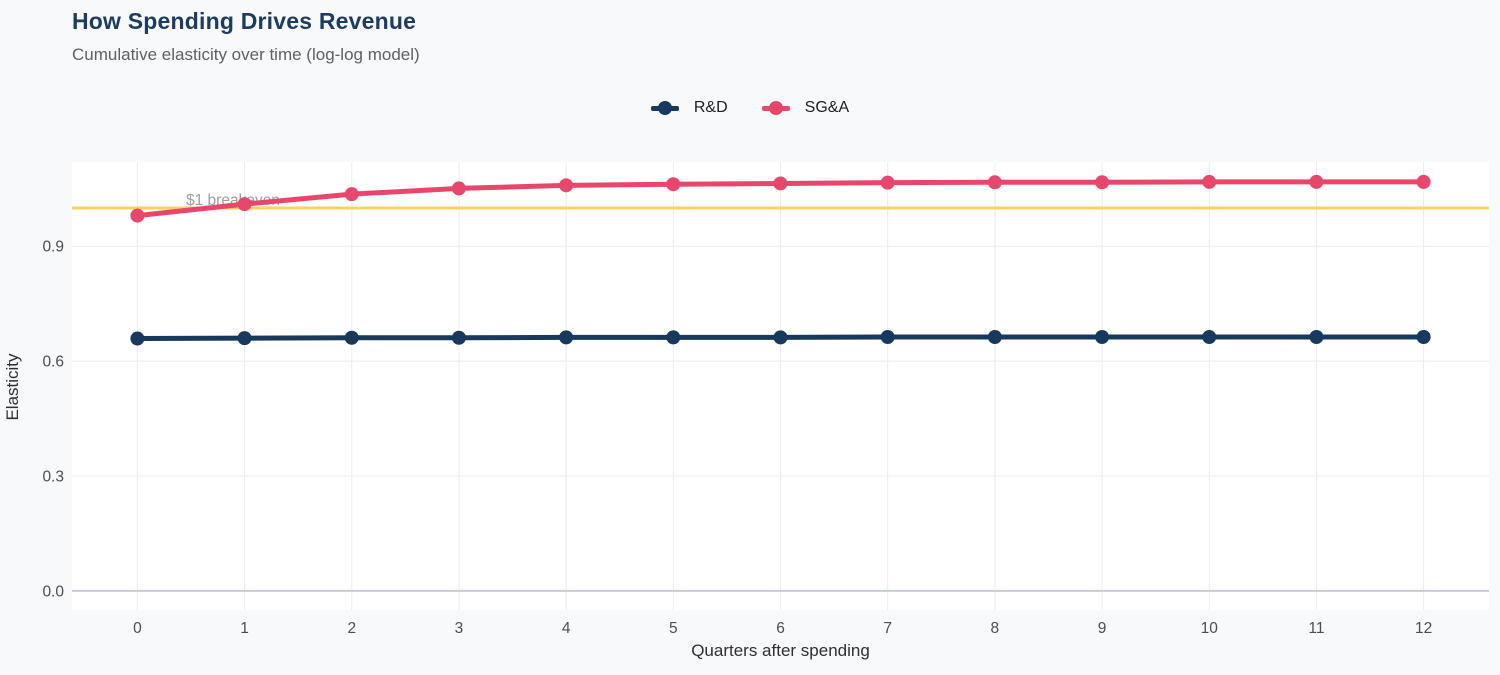  I want to click on sga-line-marker-icon, so click(775, 108).